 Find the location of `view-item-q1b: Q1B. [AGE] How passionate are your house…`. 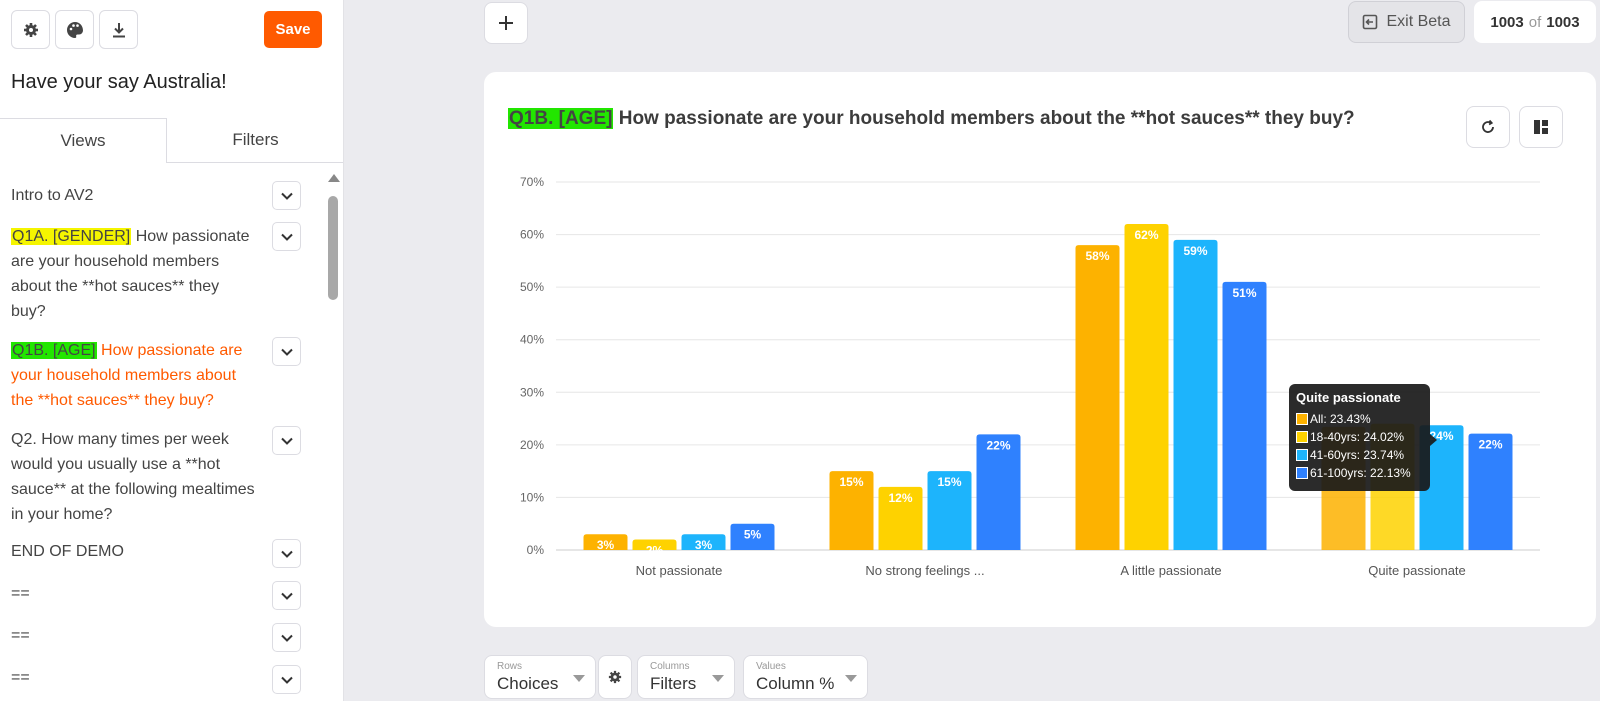

view-item-q1b: Q1B. [AGE] How passionate are your house… is located at coordinates (133, 375).